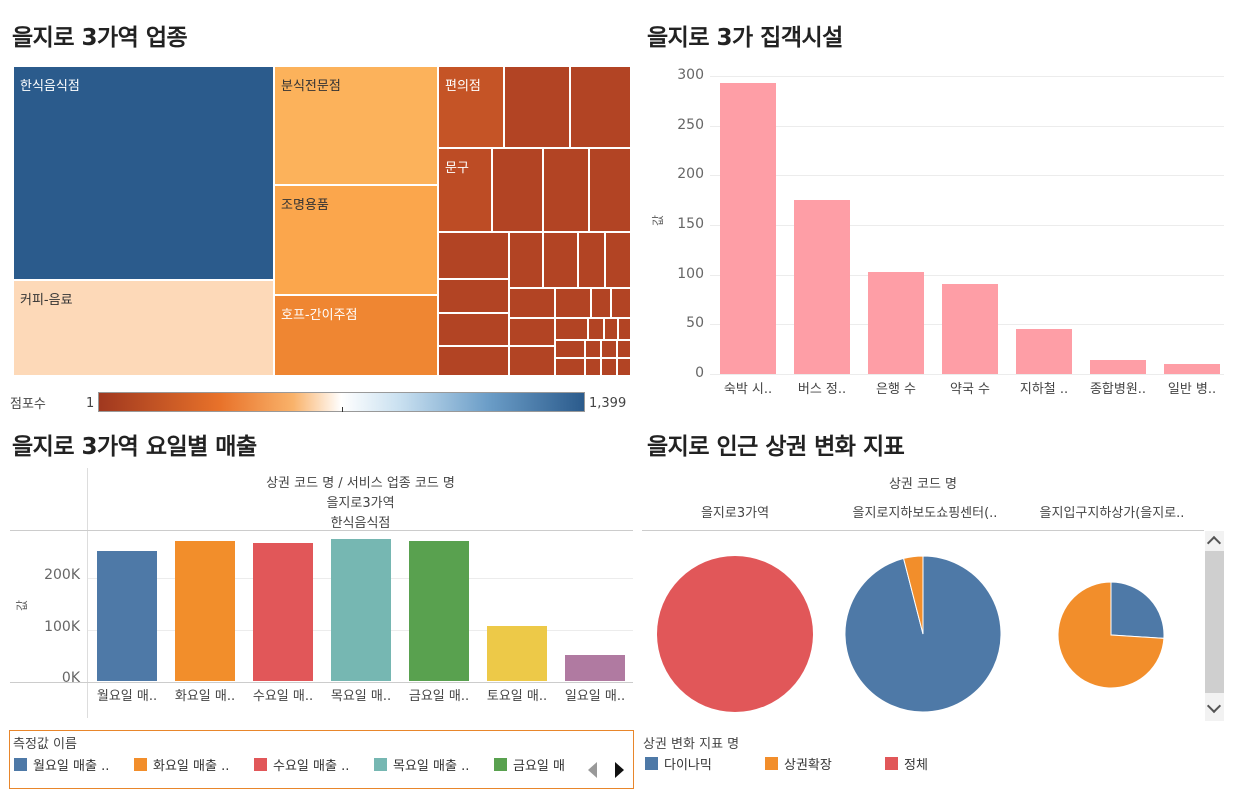 This screenshot has width=1237, height=798. Describe the element at coordinates (321, 530) in the screenshot. I see `sales-header-divider` at that location.